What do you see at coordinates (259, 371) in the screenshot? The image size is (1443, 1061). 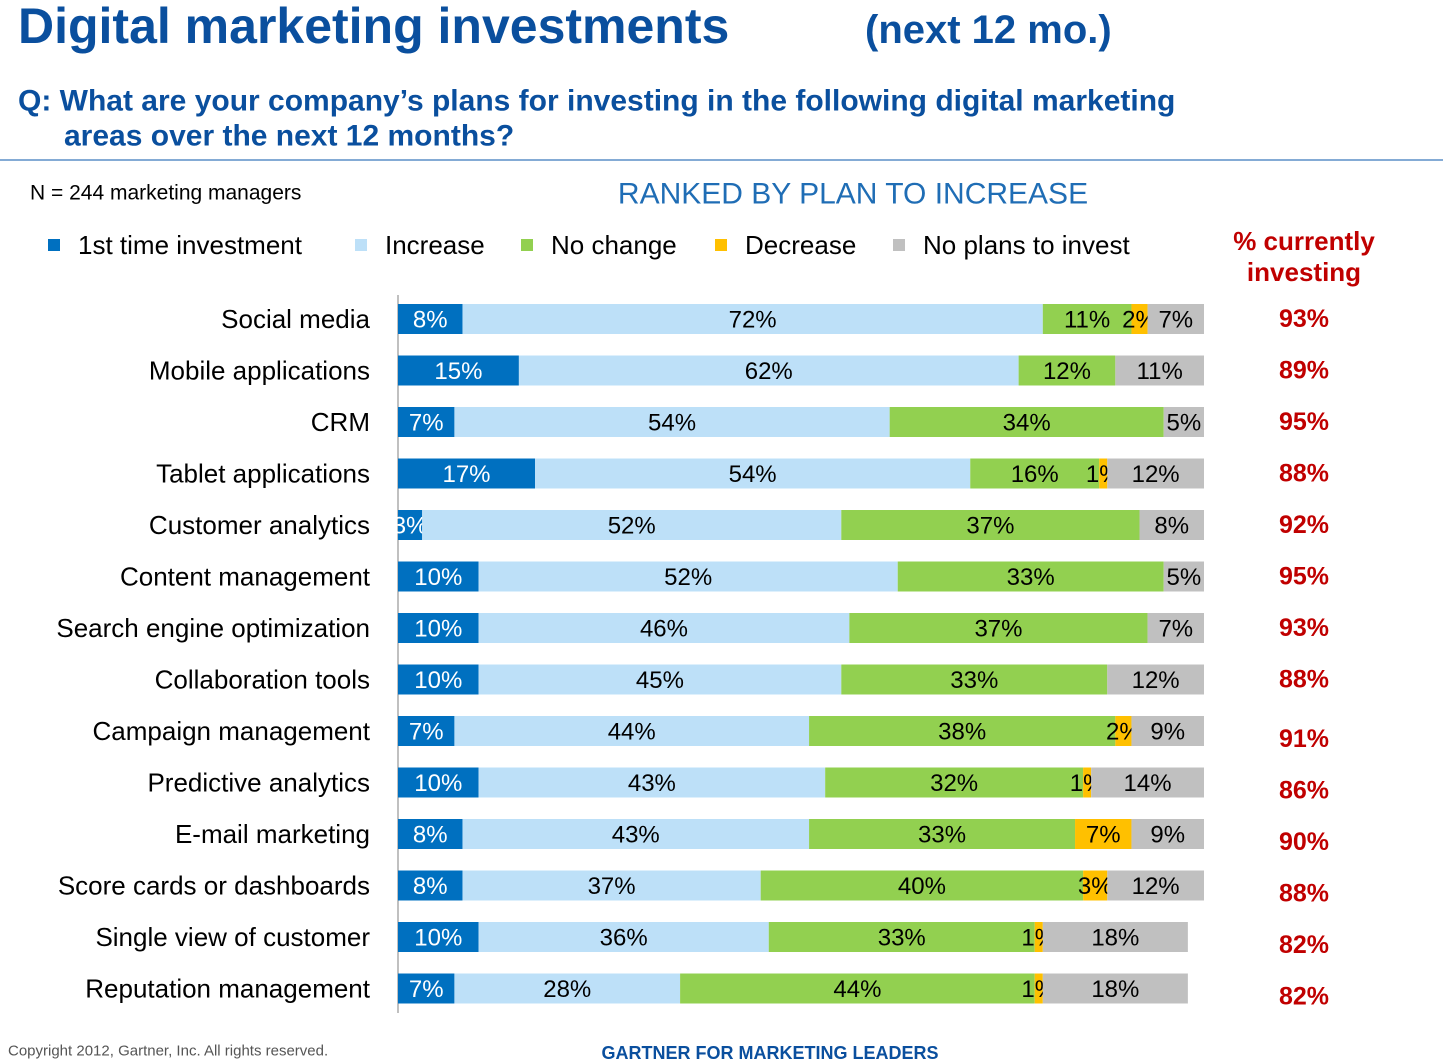 I see `y-tick-label: Mobile applications` at bounding box center [259, 371].